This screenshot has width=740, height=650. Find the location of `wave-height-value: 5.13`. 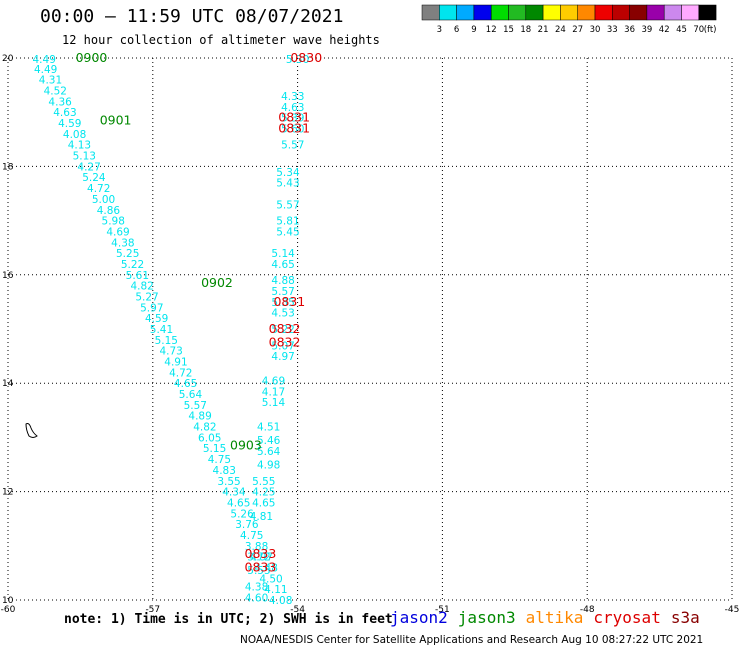

wave-height-value: 5.13 is located at coordinates (84, 157).